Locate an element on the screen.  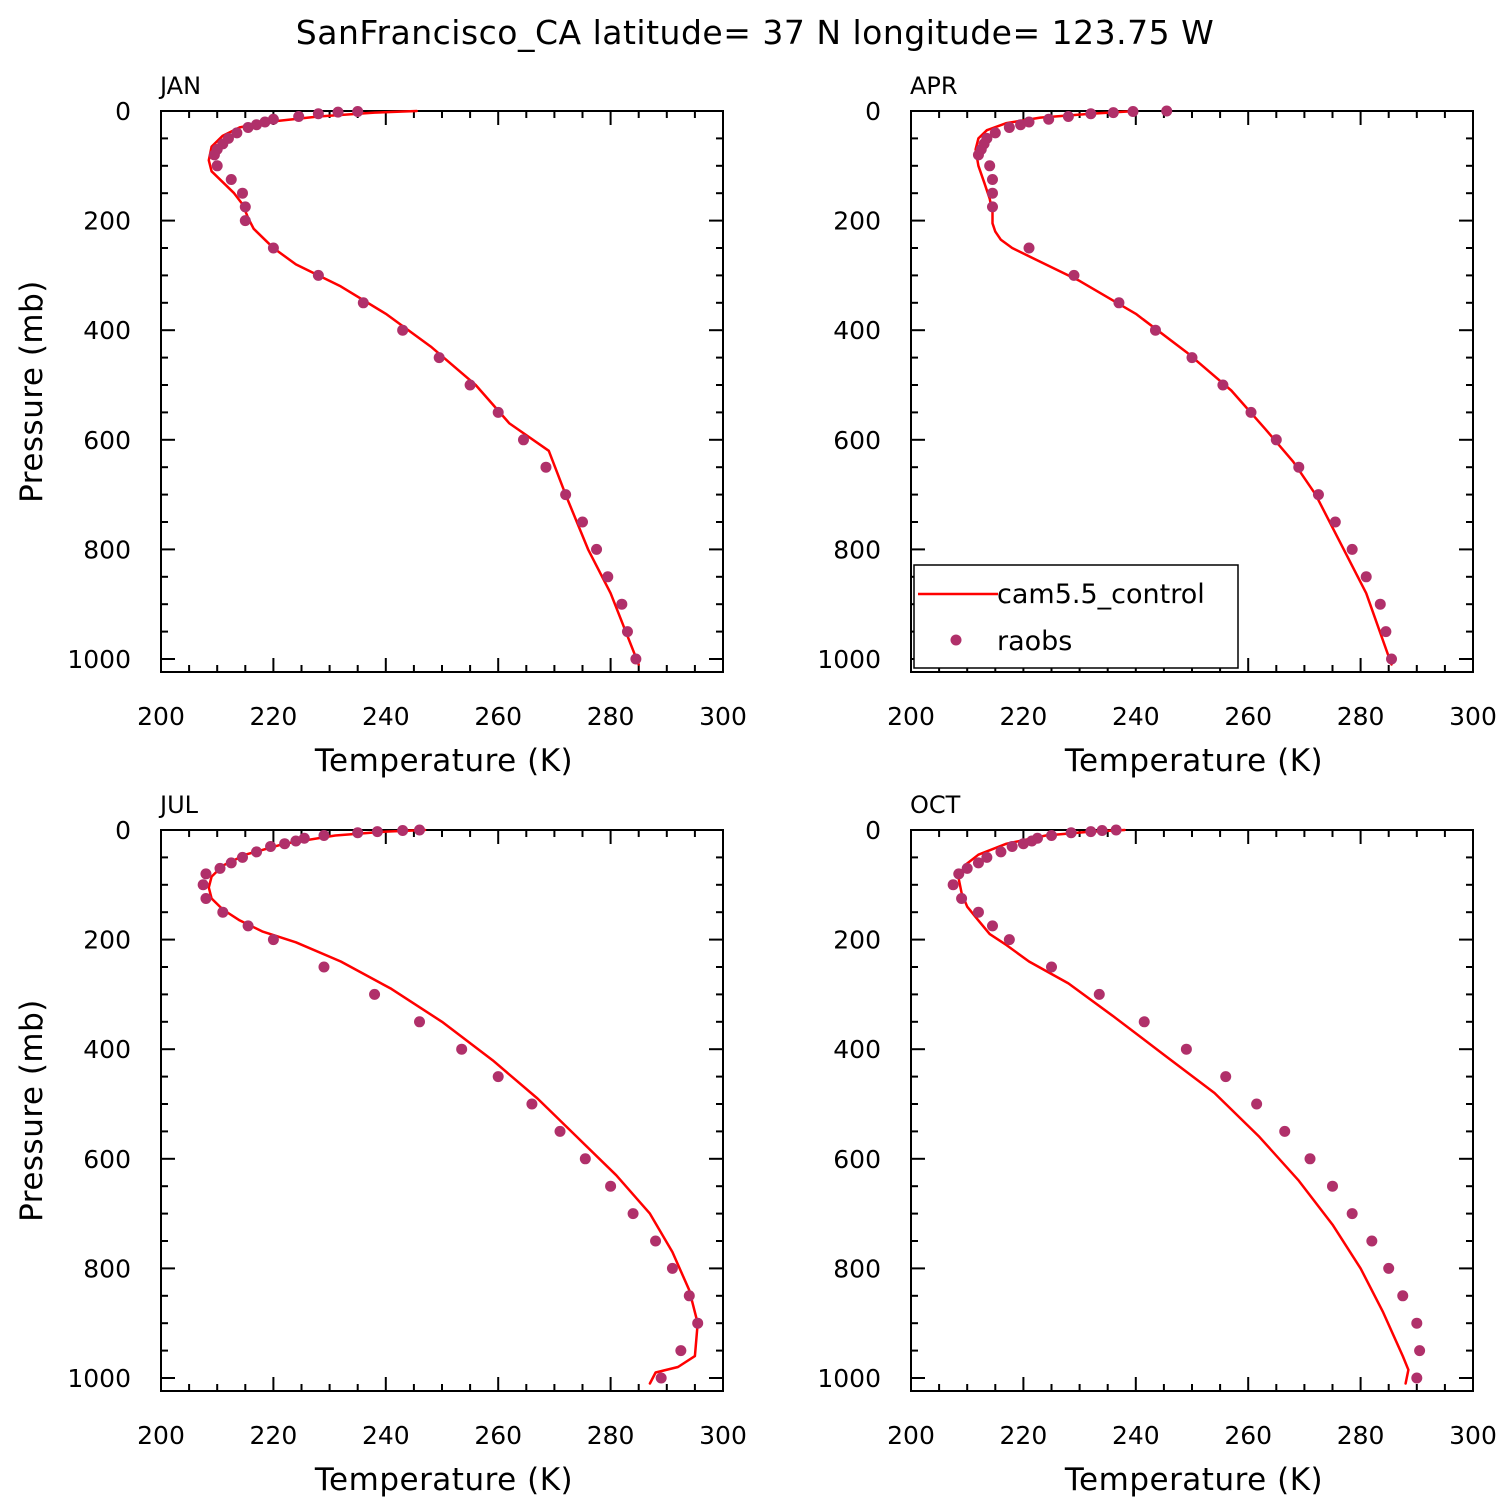
legend-box is located at coordinates (1076, 616).